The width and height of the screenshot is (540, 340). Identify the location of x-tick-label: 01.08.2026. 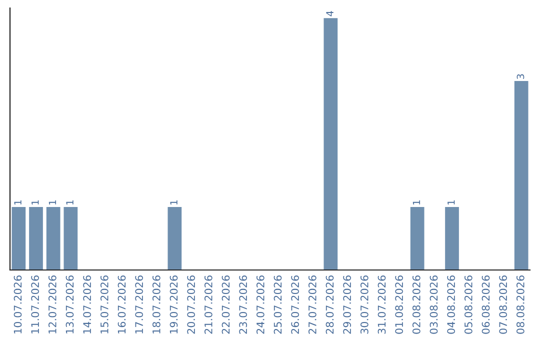
(399, 305).